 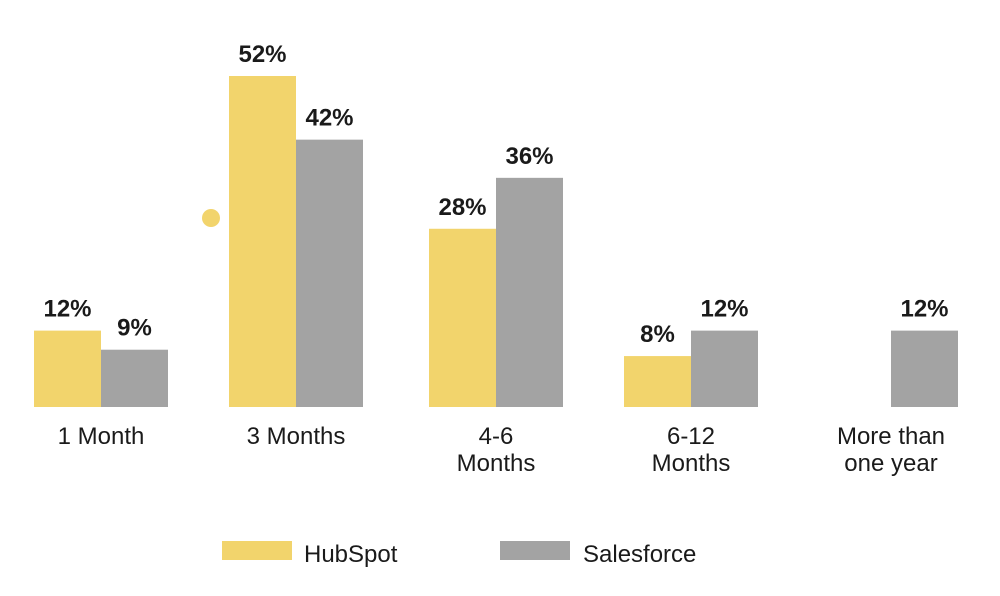 I want to click on bar-salesforce-6-12-months, so click(x=724, y=368).